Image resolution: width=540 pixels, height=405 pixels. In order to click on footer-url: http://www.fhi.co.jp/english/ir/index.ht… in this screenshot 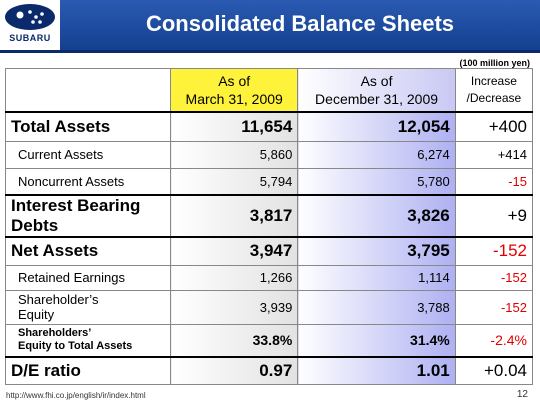, I will do `click(76, 395)`.